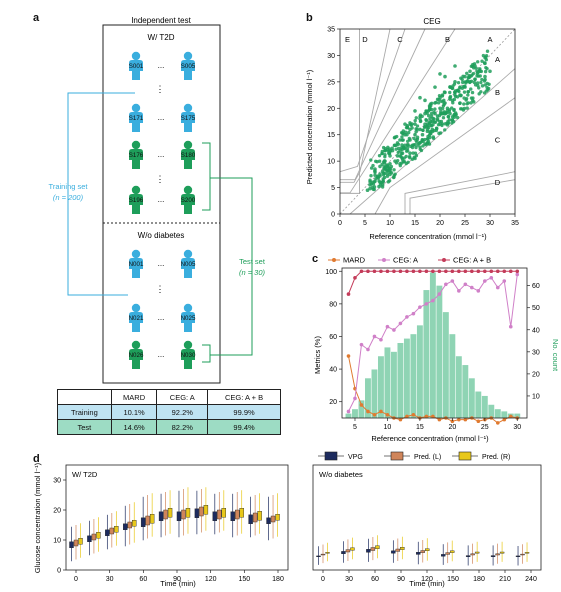 The image size is (561, 592). Describe the element at coordinates (188, 199) in the screenshot. I see `person-icon: S200` at that location.